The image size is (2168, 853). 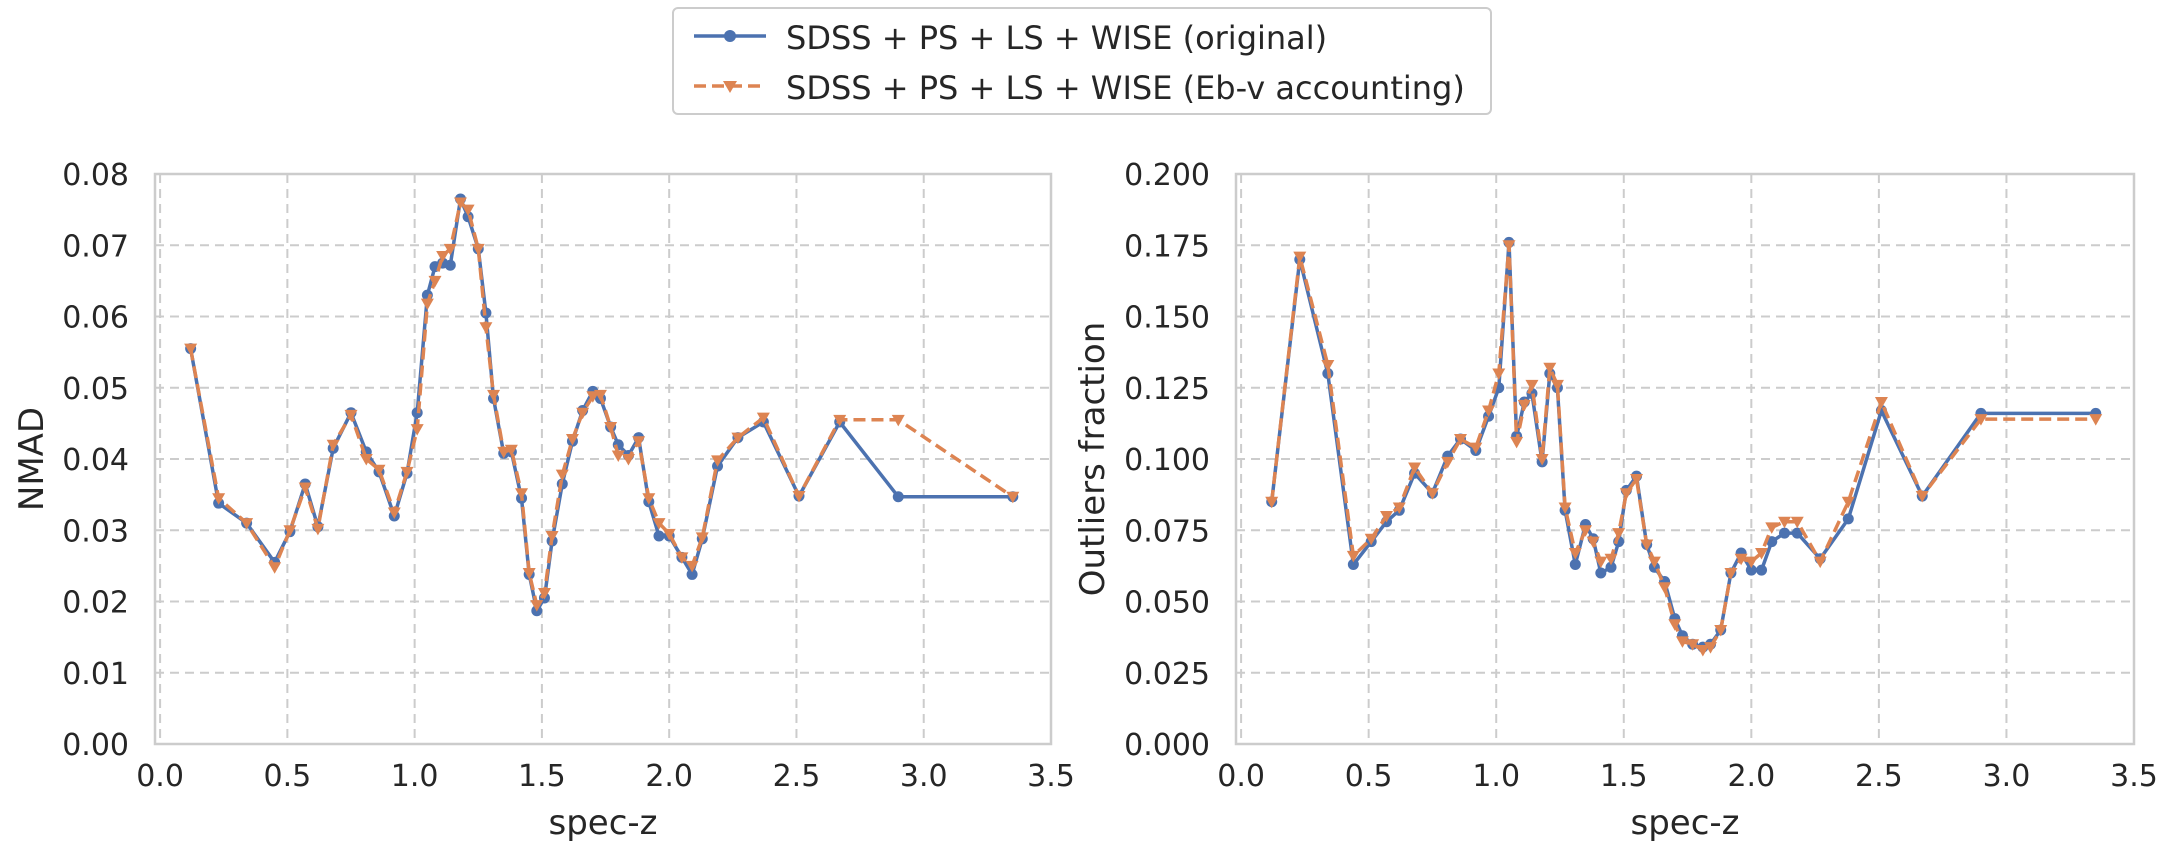 I want to click on legend-label-original: SDSS + PS + LS + WISE (original), so click(x=1057, y=38).